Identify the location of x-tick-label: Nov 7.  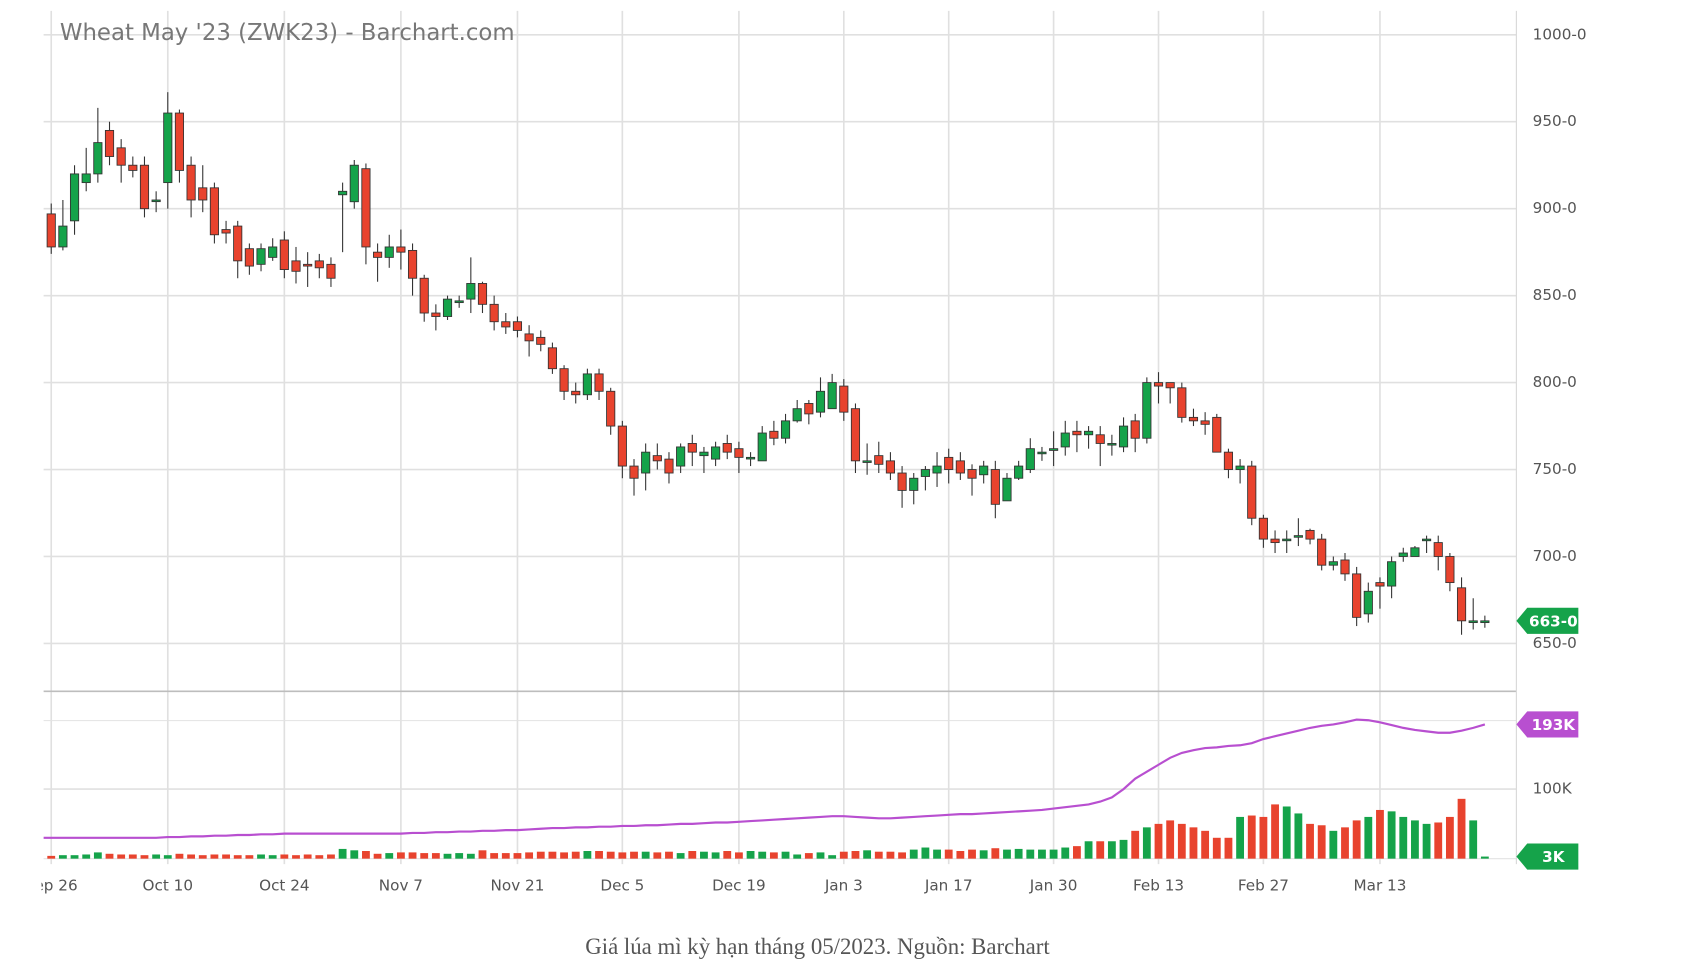
(401, 885).